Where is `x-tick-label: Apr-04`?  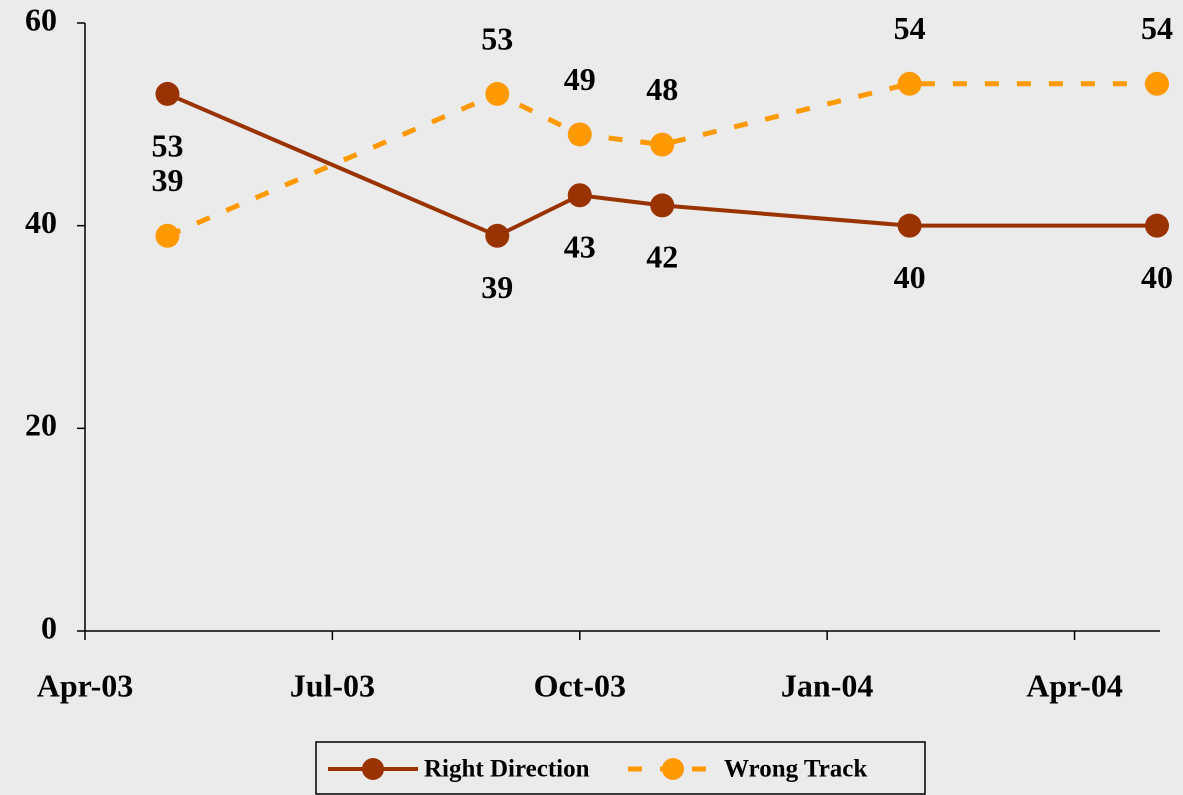 x-tick-label: Apr-04 is located at coordinates (1074, 685).